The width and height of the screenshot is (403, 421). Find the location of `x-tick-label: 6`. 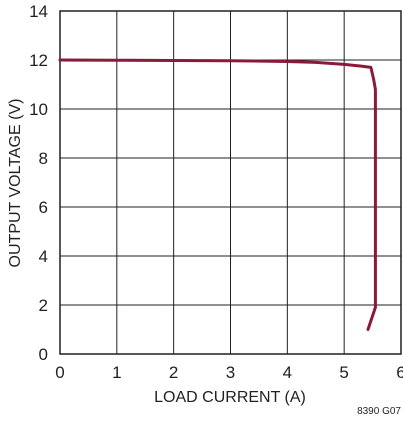

x-tick-label: 6 is located at coordinates (399, 372).